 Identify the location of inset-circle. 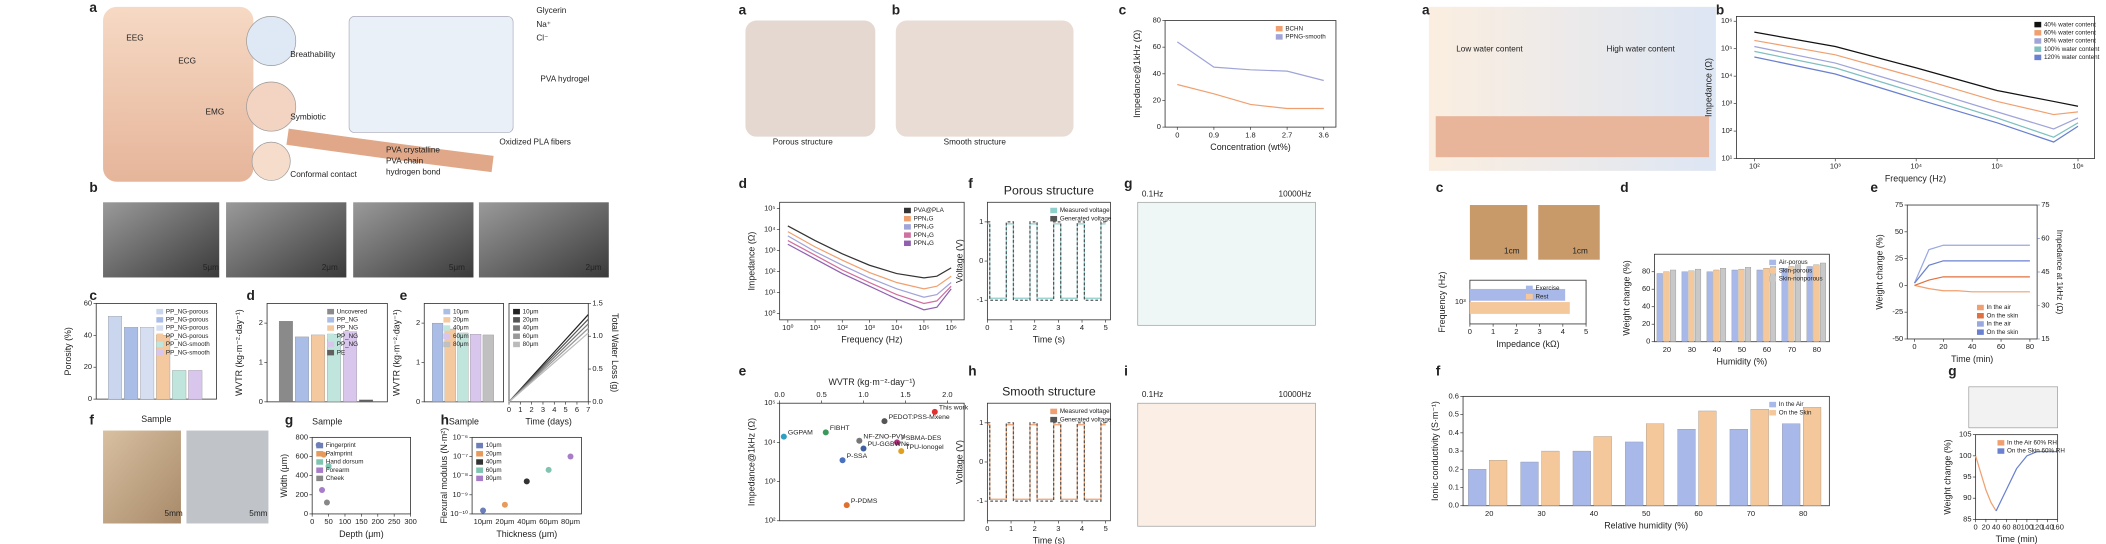
(271, 41).